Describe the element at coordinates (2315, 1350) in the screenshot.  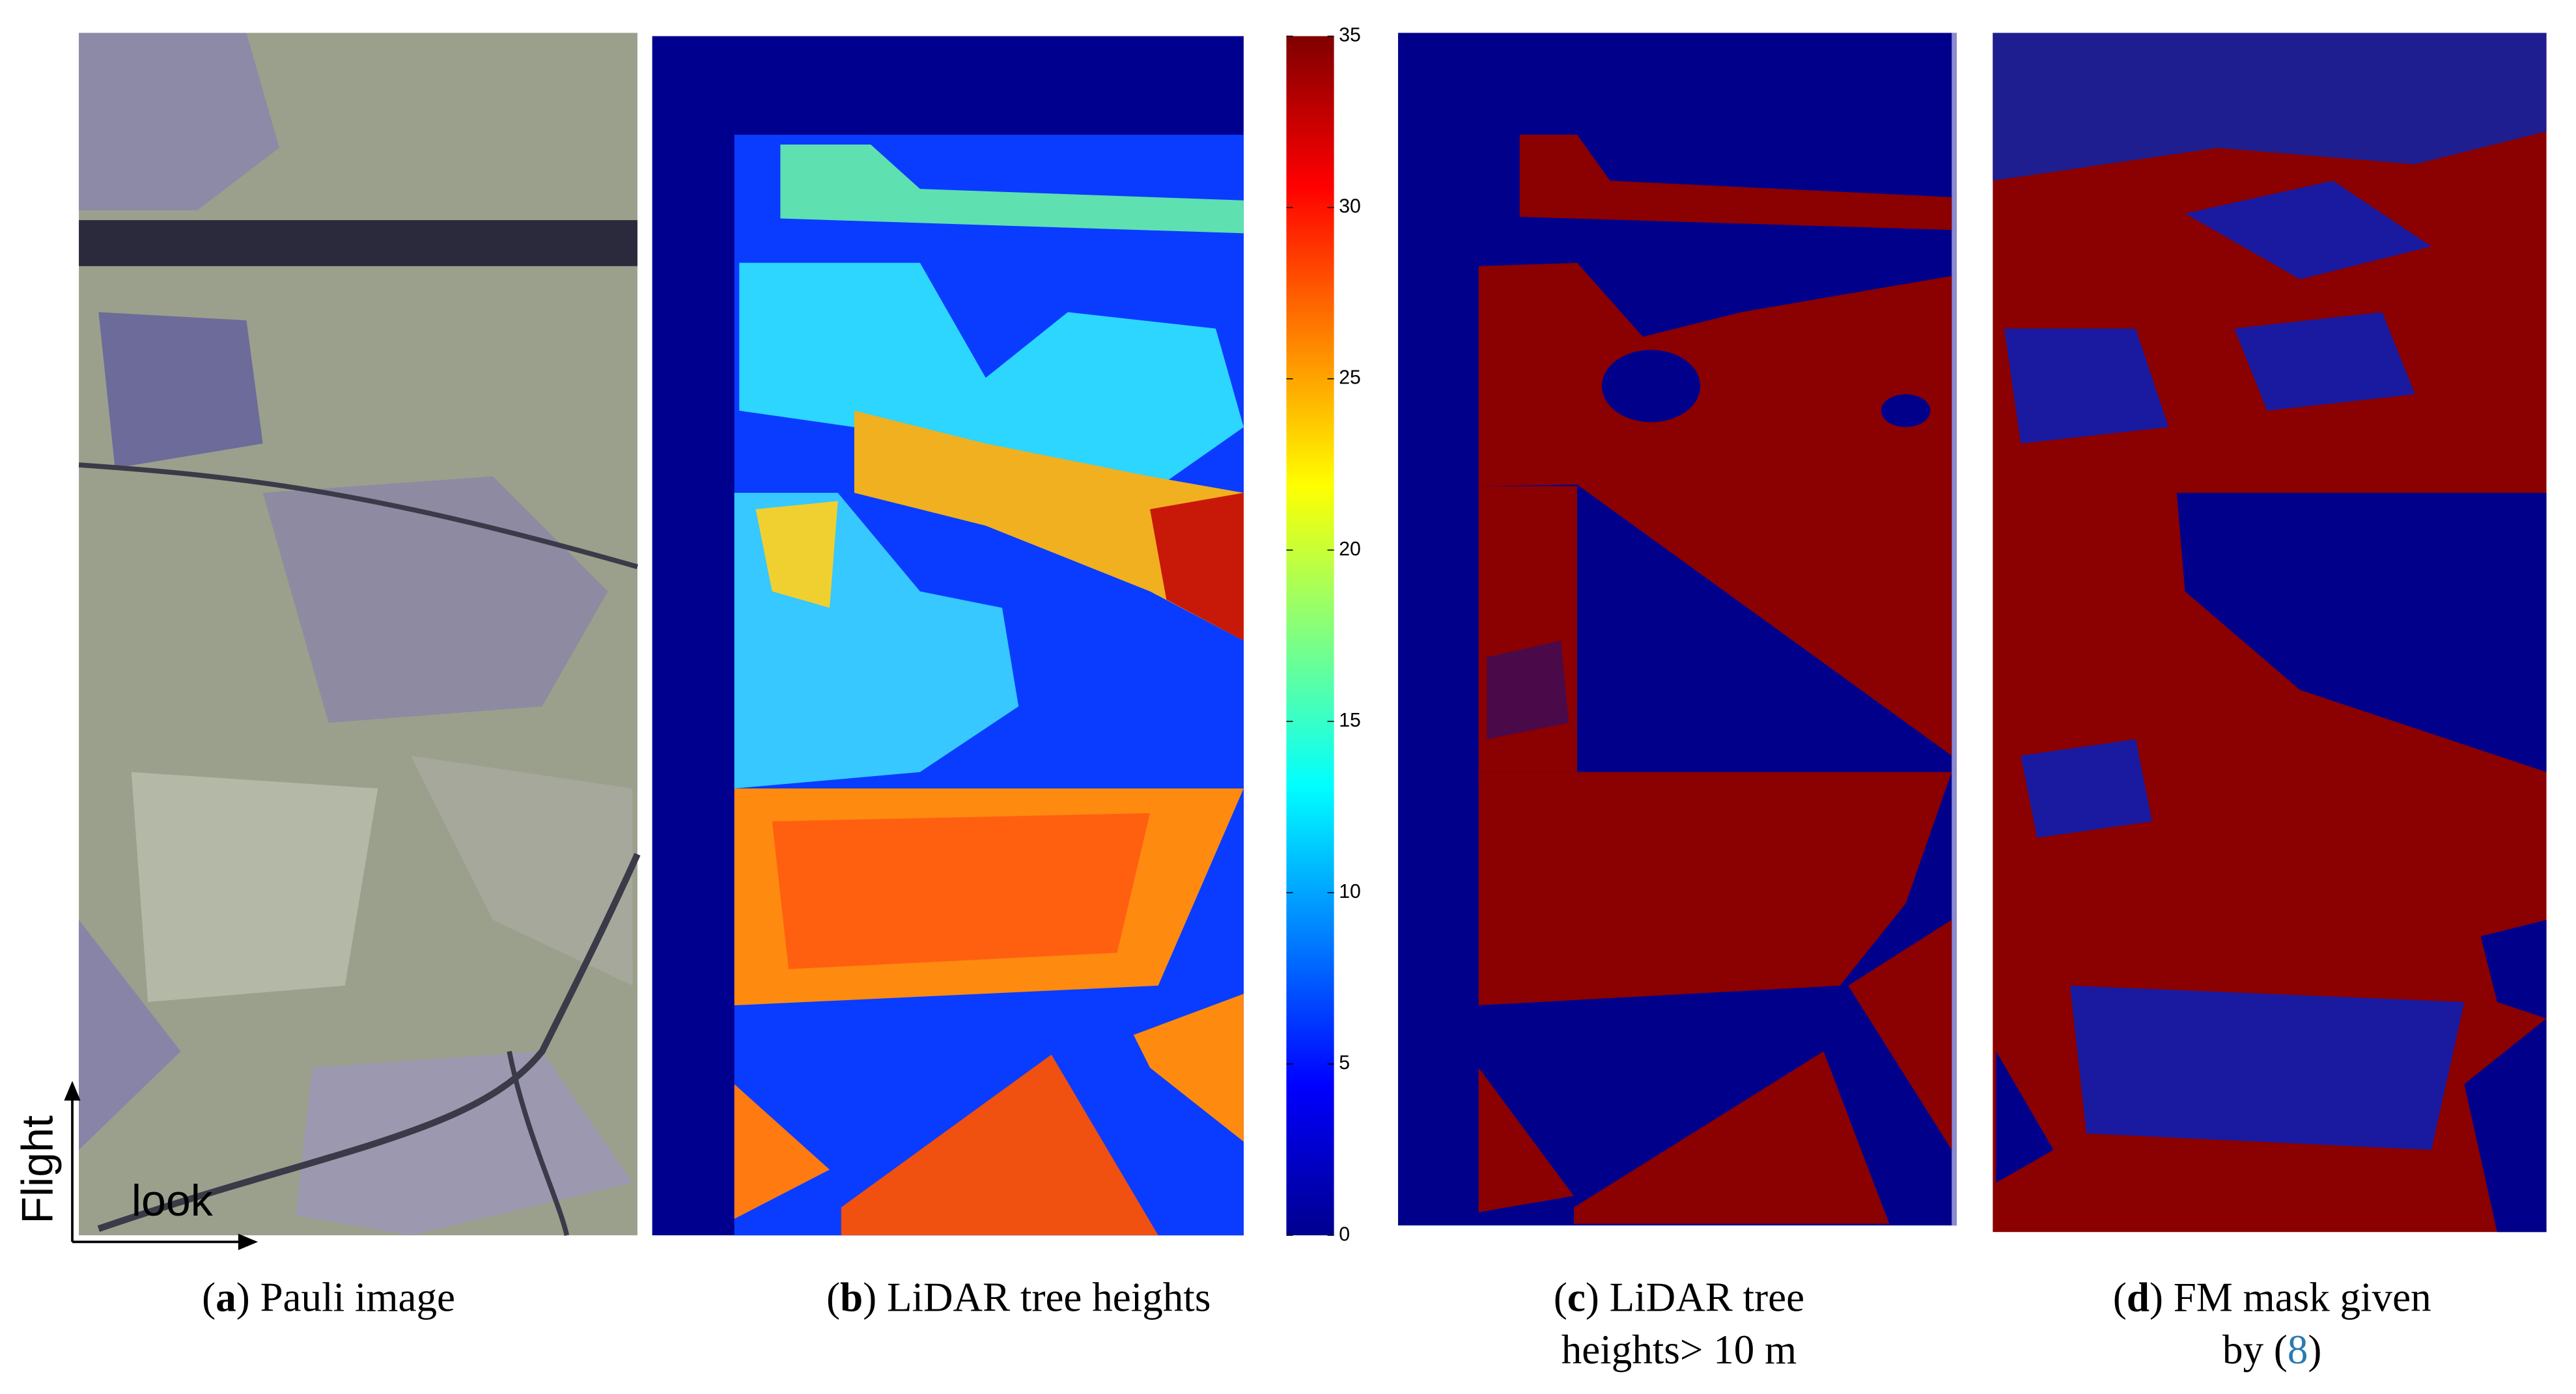
I see `caption-run: )` at that location.